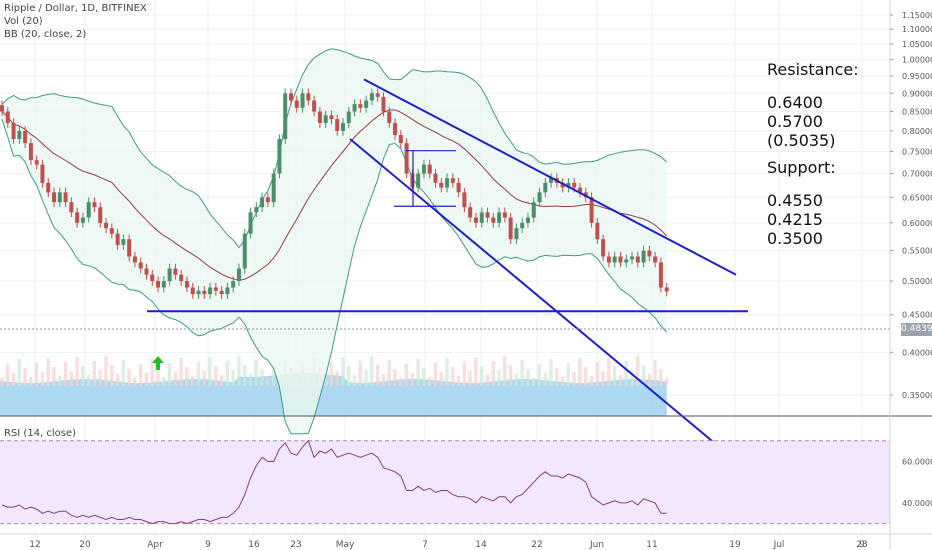 The height and width of the screenshot is (550, 932). What do you see at coordinates (75, 8) in the screenshot?
I see `symbol-title: Ripple / Dollar, 1D, BITFINEX` at bounding box center [75, 8].